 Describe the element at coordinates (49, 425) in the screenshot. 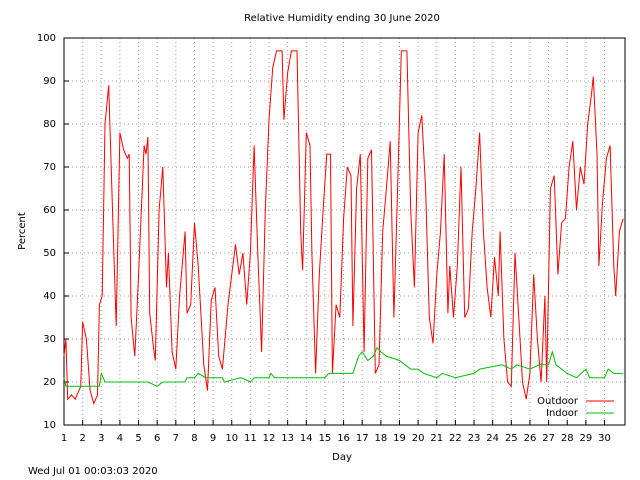

I see `y-tick-label: 10` at that location.